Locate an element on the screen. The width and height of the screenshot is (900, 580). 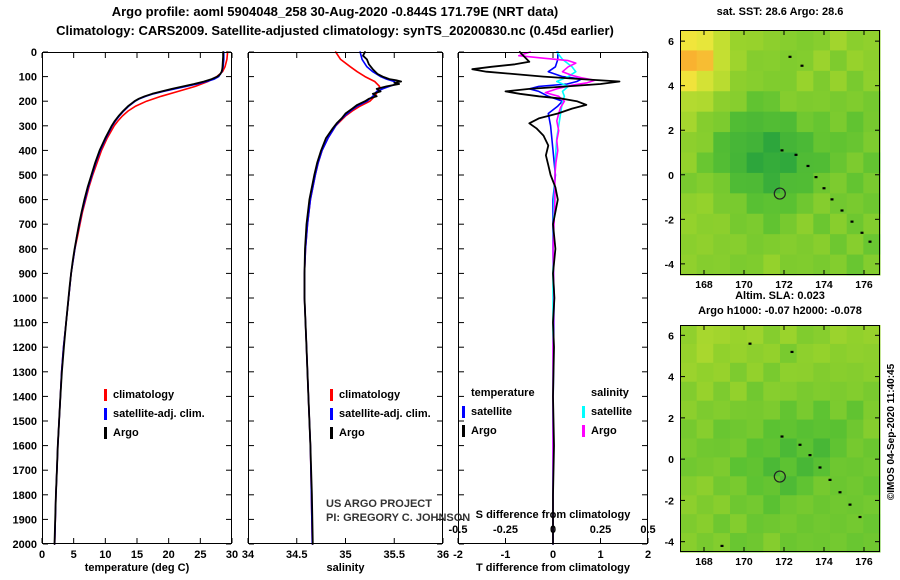
pi-annotation: PI: GREGORY C. JOHNSON is located at coordinates (398, 518).